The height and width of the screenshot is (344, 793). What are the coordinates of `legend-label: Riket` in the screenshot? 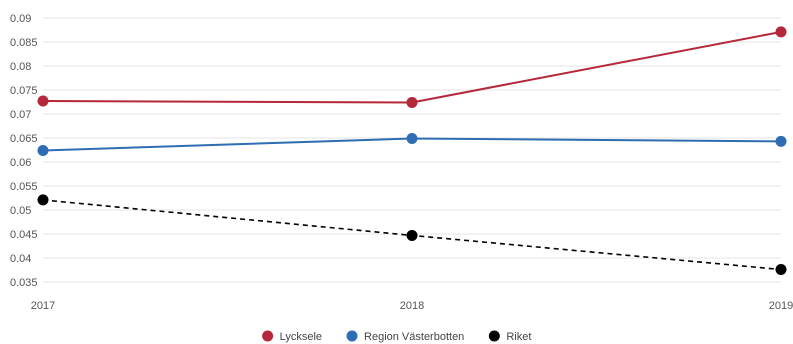 It's located at (518, 337).